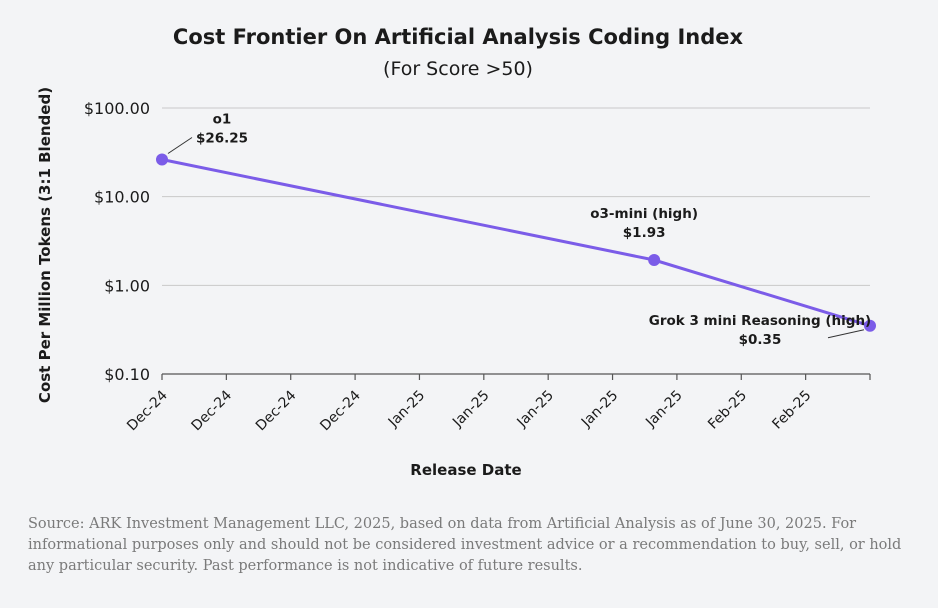 The width and height of the screenshot is (938, 608). Describe the element at coordinates (644, 233) in the screenshot. I see `annotation-value: $1.93` at that location.